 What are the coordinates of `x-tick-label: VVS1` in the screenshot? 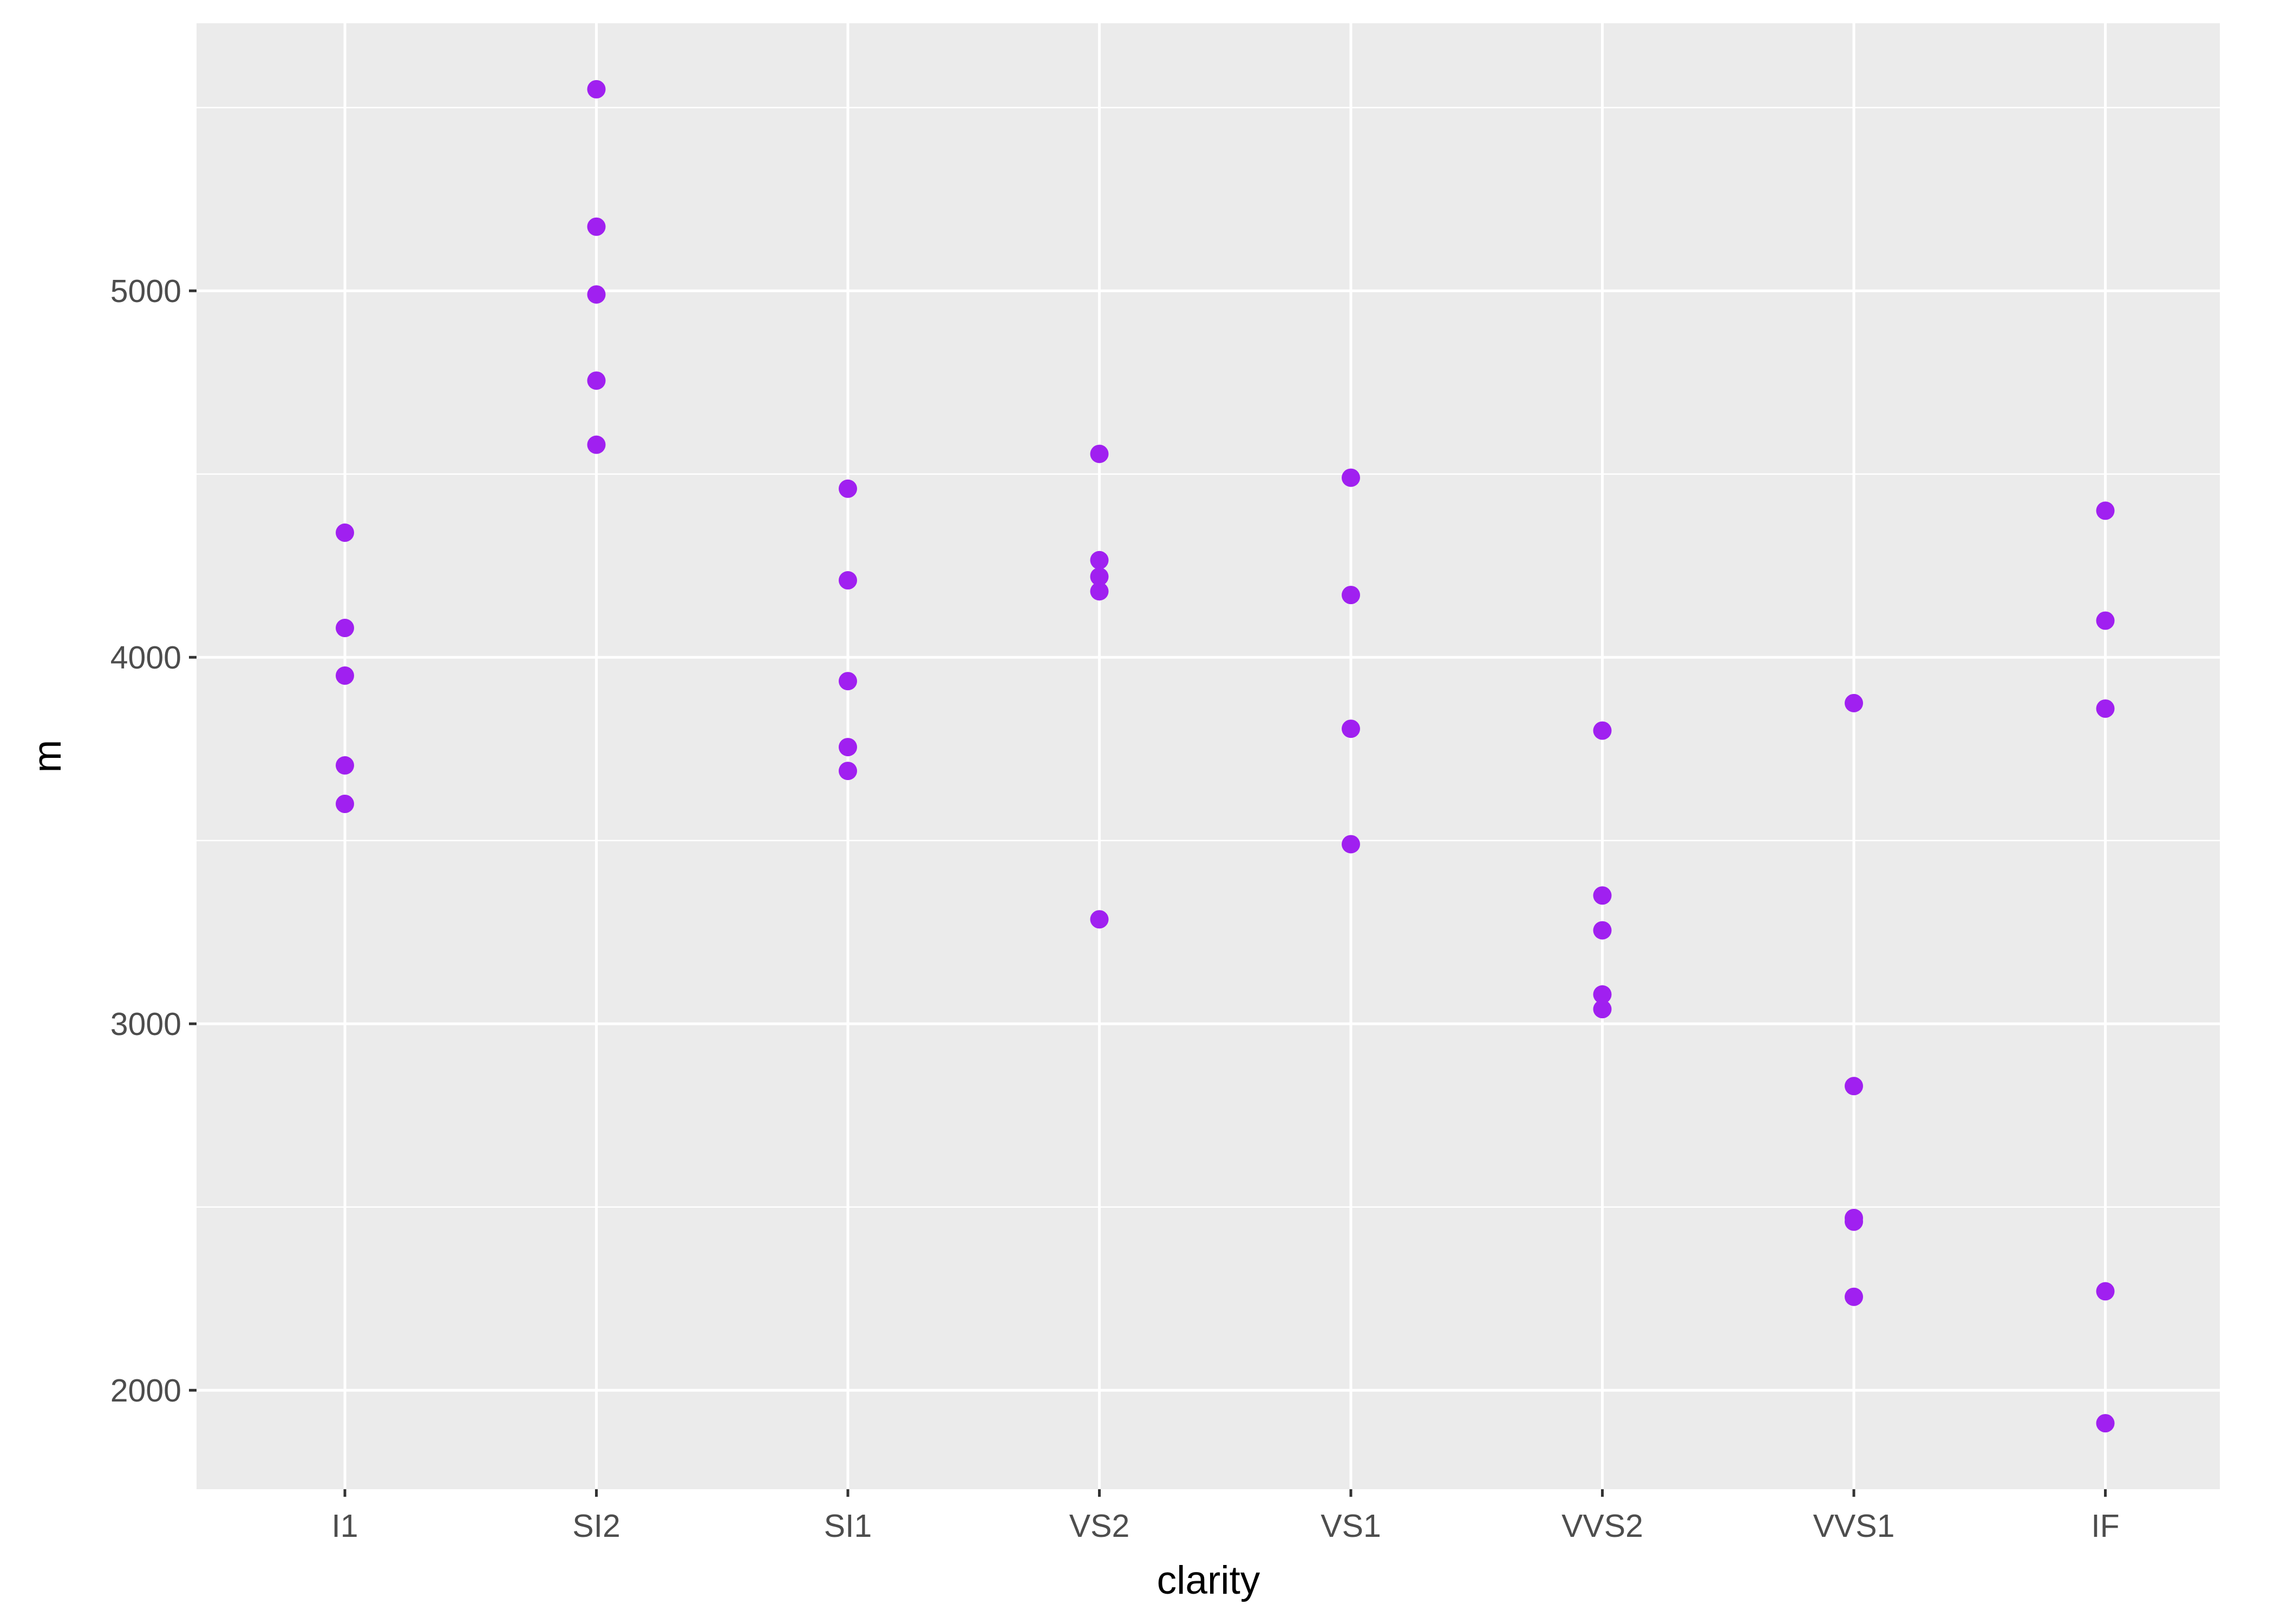 It's located at (1854, 1526).